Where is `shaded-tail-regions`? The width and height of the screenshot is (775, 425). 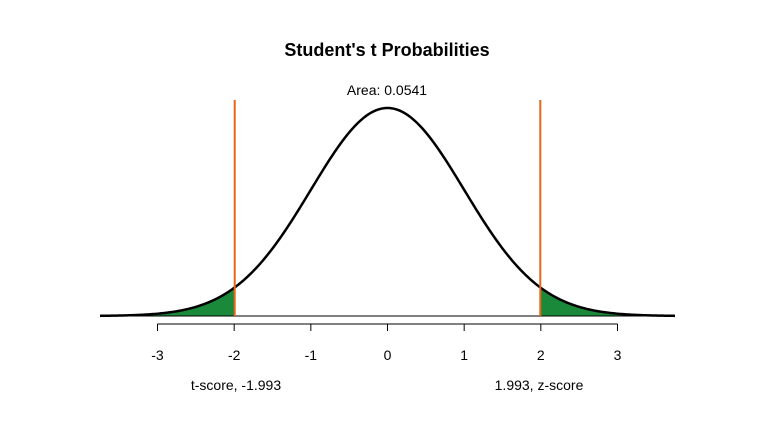
shaded-tail-regions is located at coordinates (387, 301).